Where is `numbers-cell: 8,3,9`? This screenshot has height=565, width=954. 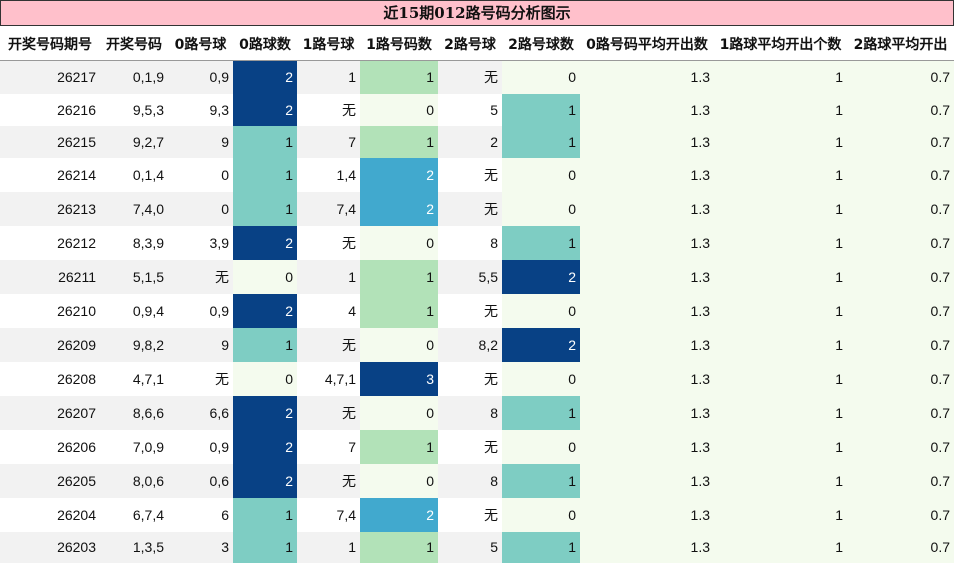 numbers-cell: 8,3,9 is located at coordinates (134, 242).